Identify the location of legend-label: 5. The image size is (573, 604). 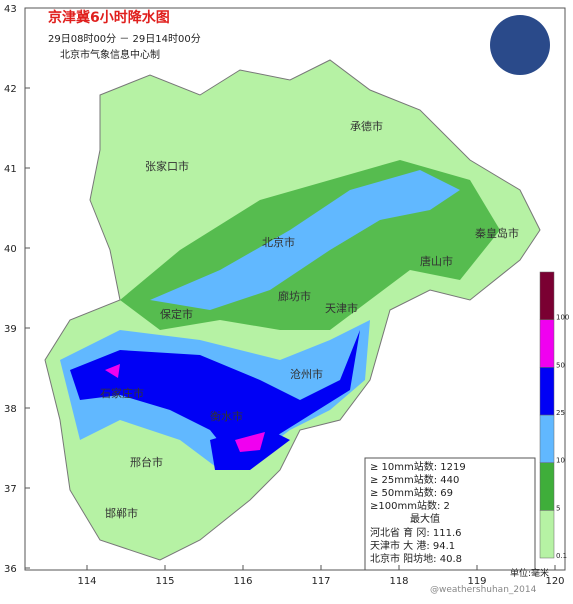
(558, 508).